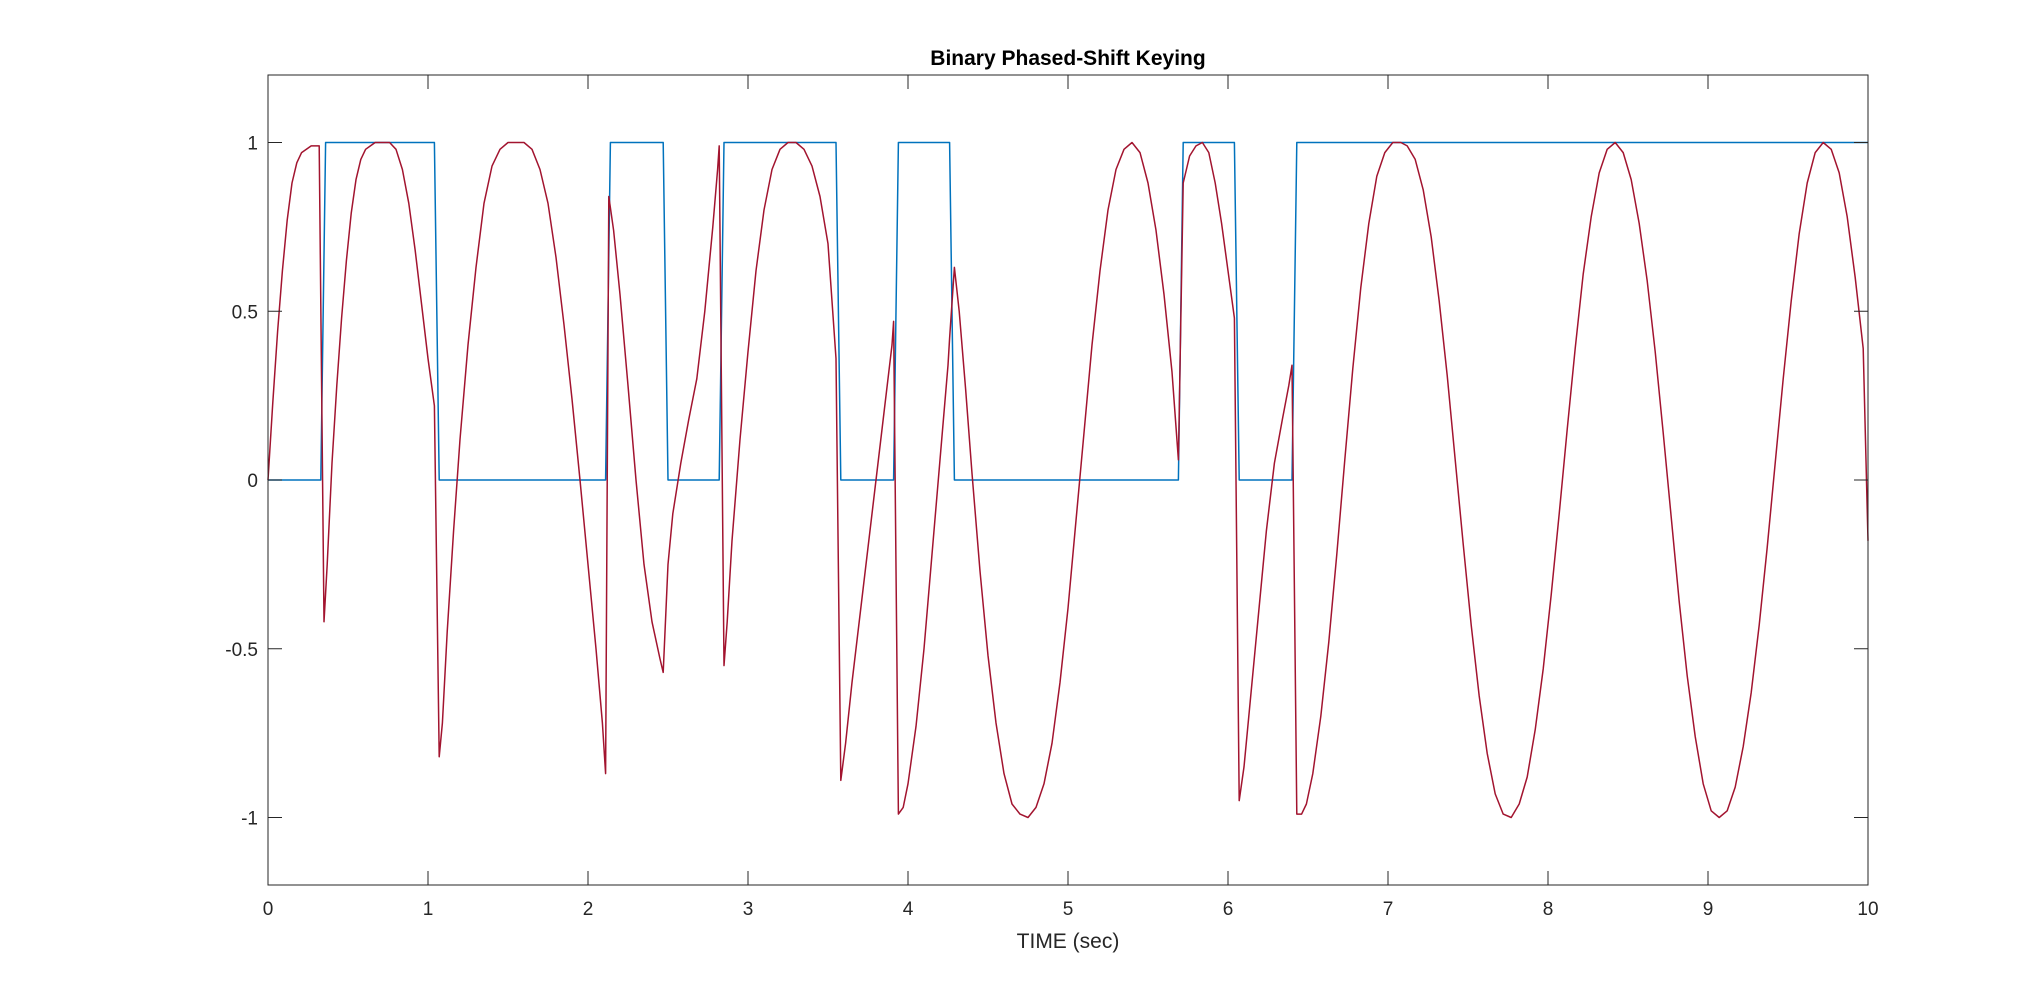  I want to click on y-tick-label: 0.5, so click(245, 312).